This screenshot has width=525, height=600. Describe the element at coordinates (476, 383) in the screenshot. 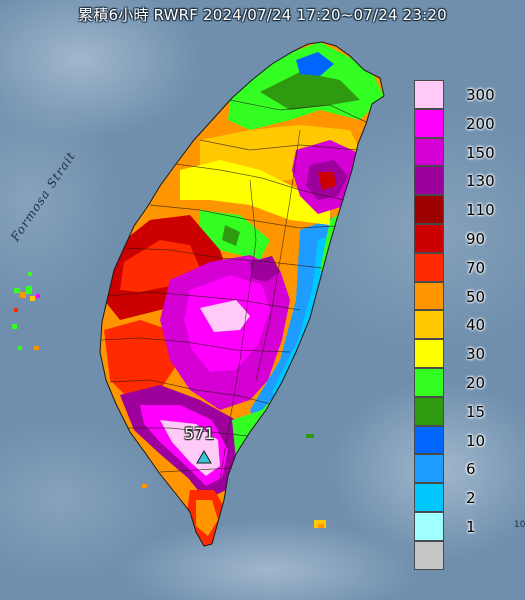

I see `legend-label: 20` at that location.